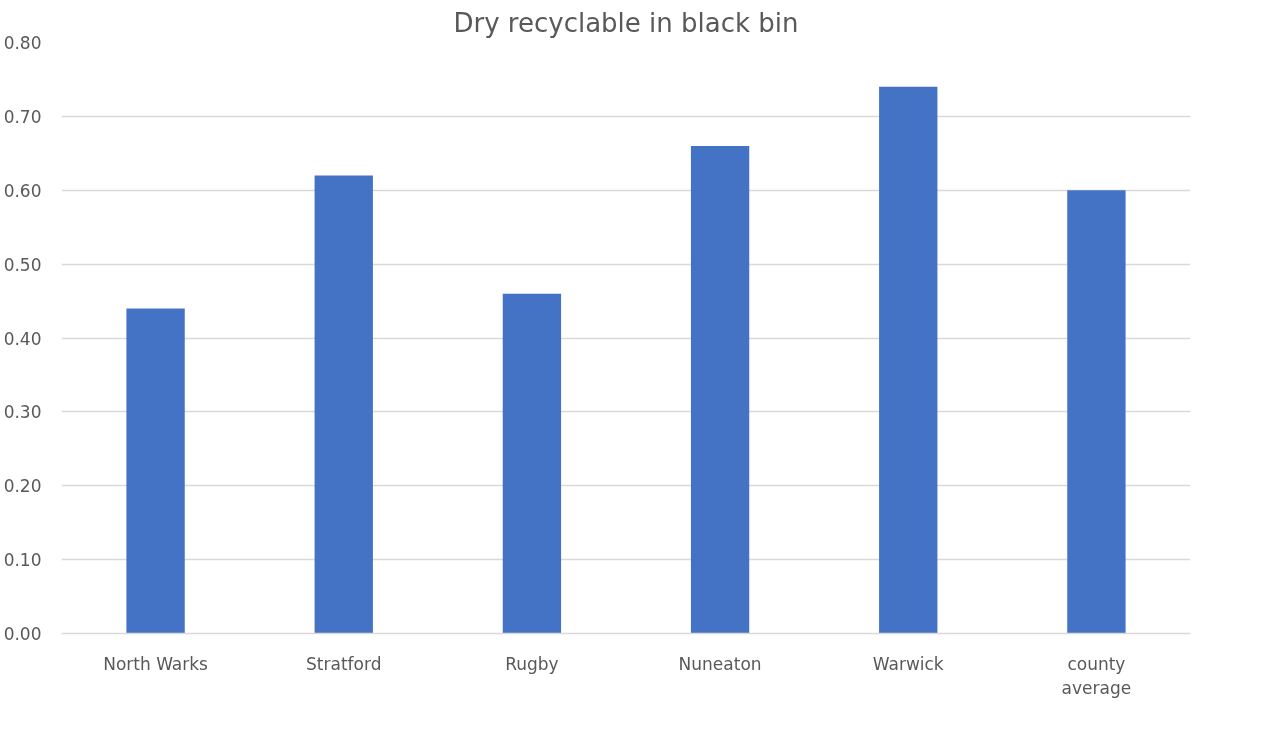 This screenshot has height=729, width=1261. I want to click on y-tick-label: 0.10, so click(22, 560).